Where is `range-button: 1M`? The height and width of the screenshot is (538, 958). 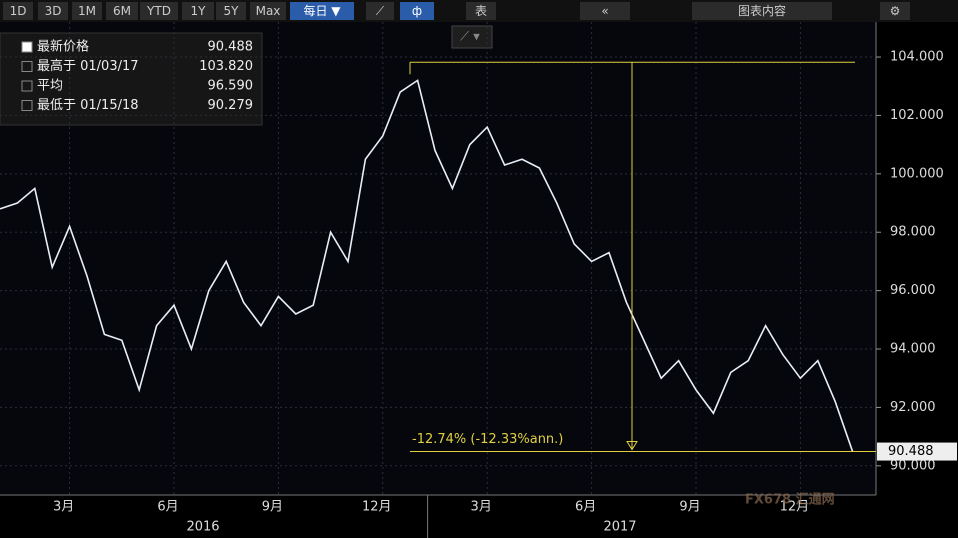
range-button: 1M is located at coordinates (87, 11).